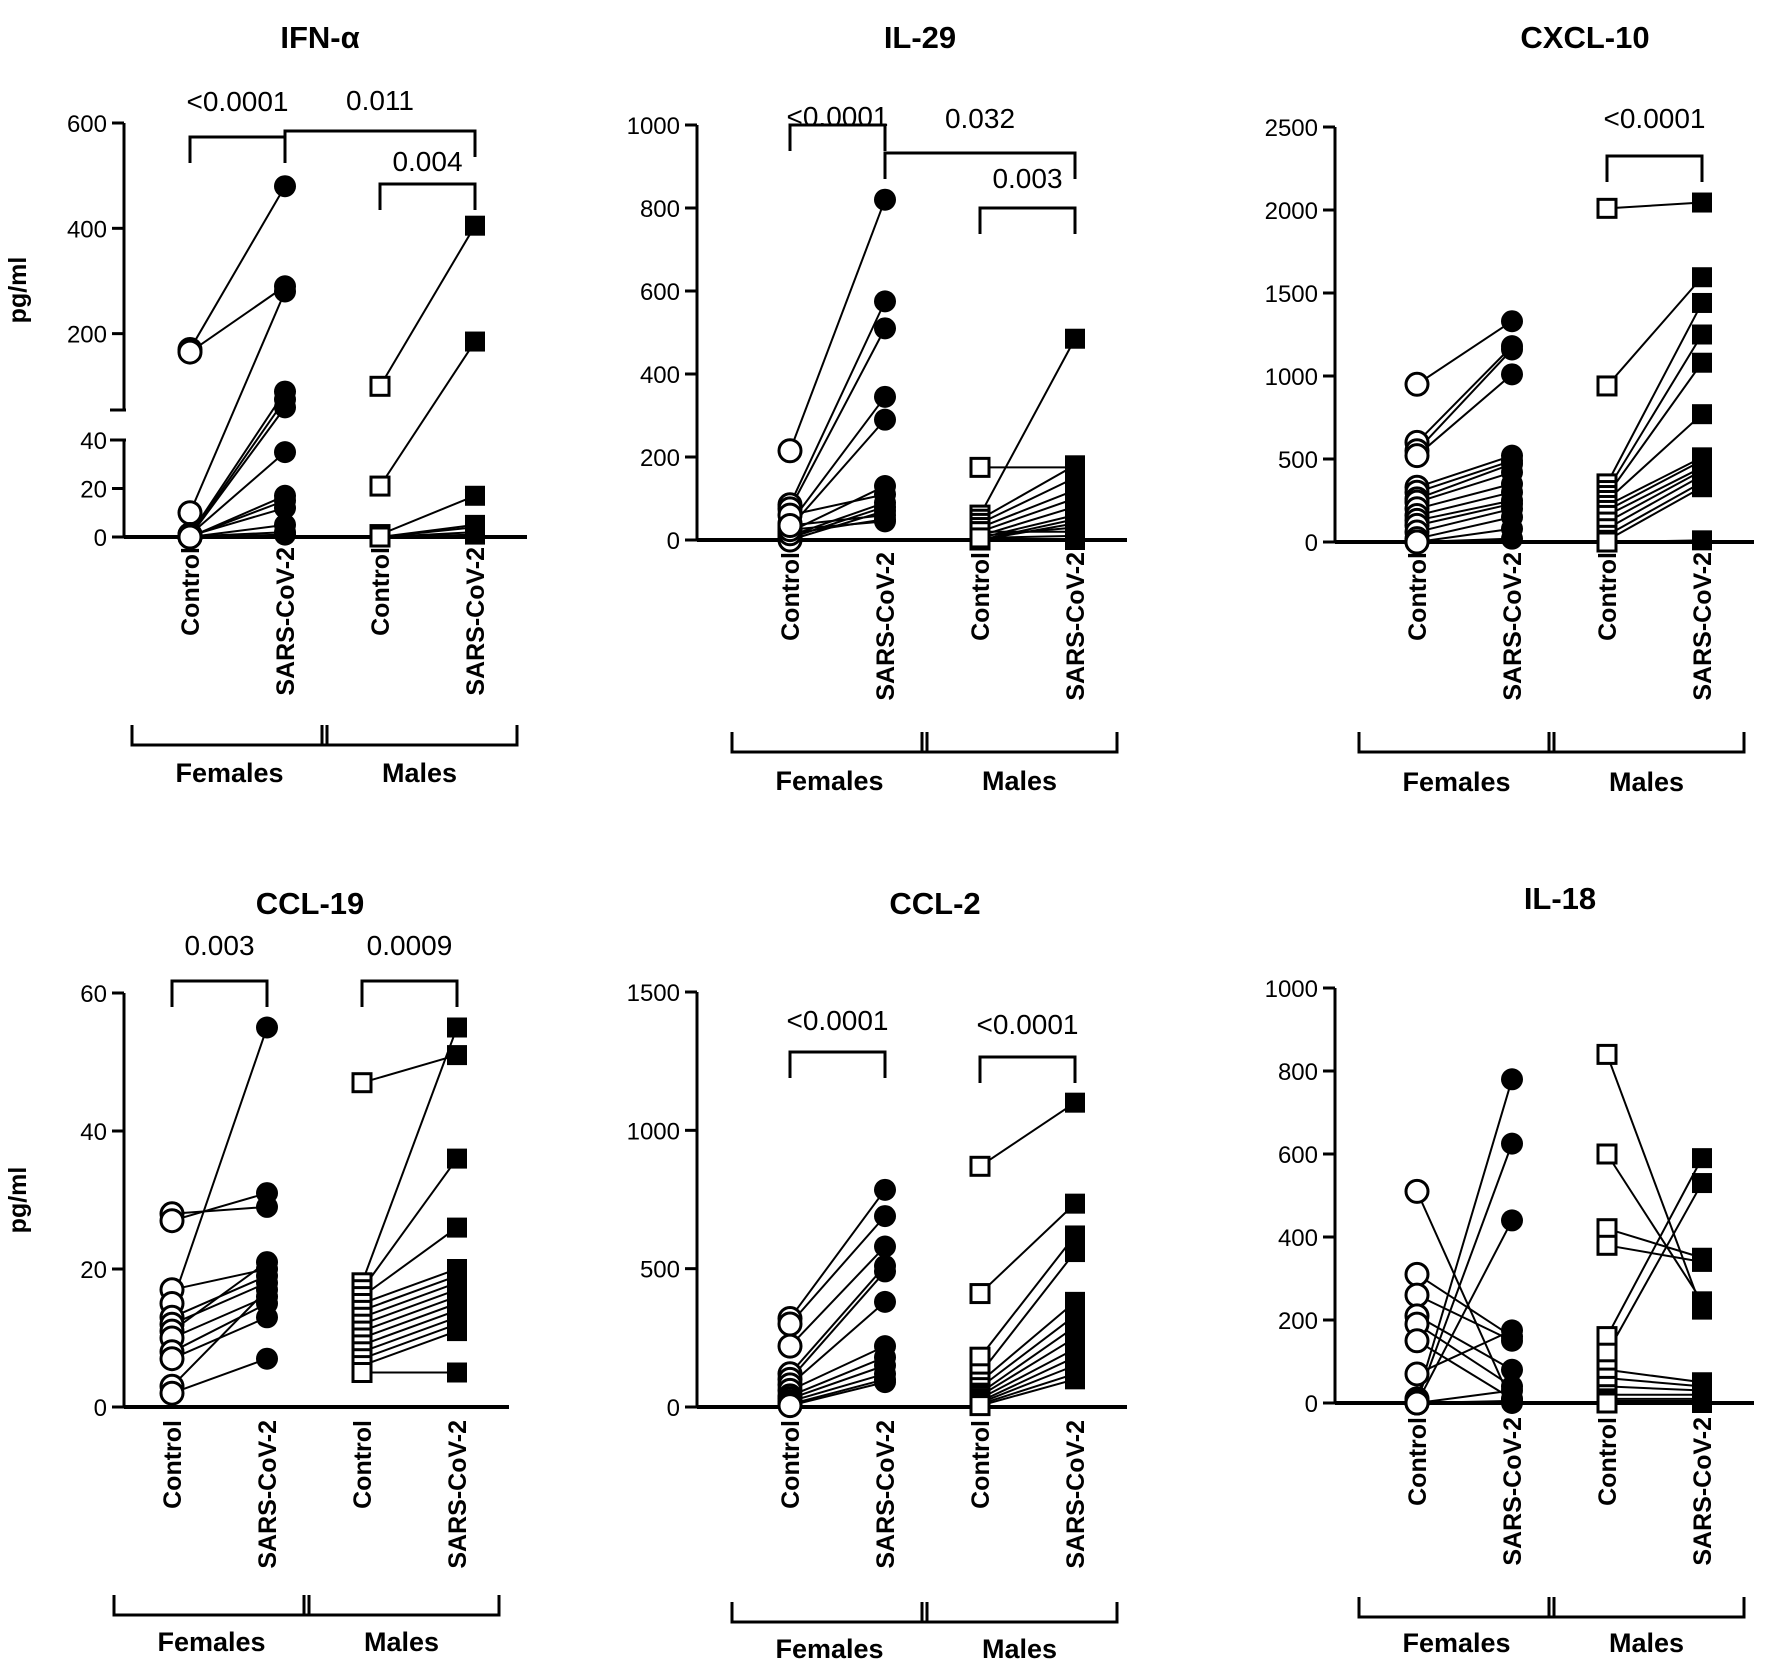  Describe the element at coordinates (660, 458) in the screenshot. I see `il29-y-tick-label: 200` at that location.